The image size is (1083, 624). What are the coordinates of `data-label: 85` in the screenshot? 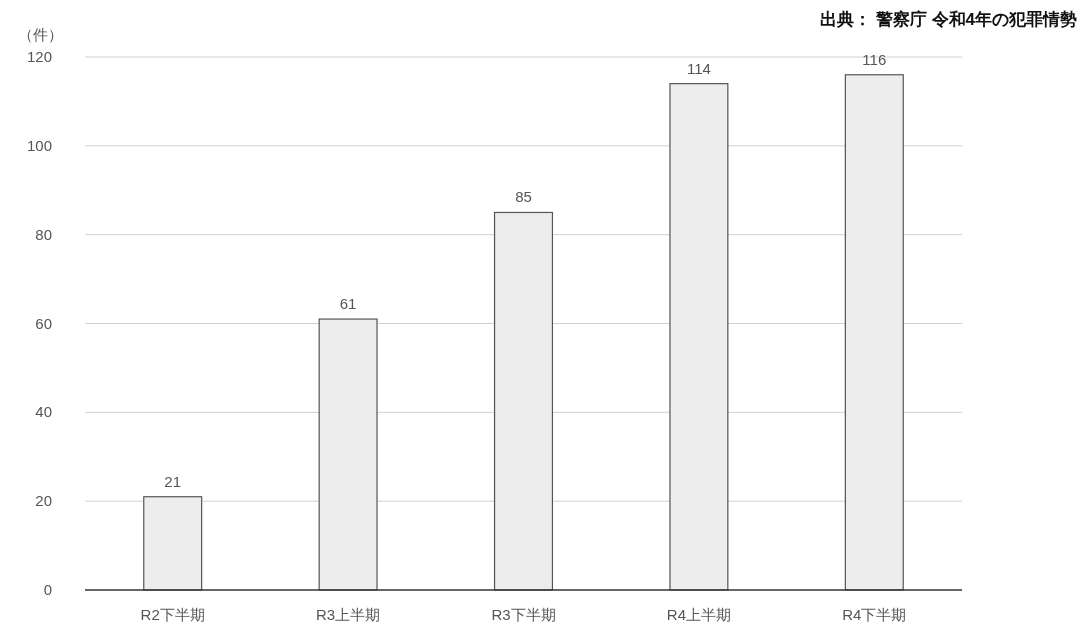 It's located at (523, 197).